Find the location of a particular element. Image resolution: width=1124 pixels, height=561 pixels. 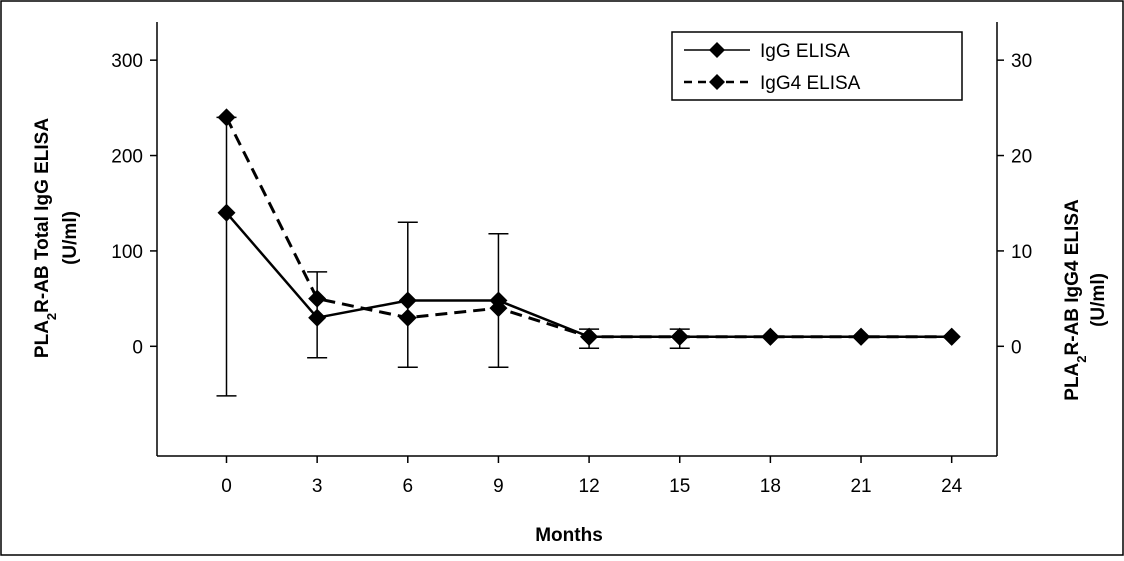

y2-title-part: PLA is located at coordinates (1072, 381).